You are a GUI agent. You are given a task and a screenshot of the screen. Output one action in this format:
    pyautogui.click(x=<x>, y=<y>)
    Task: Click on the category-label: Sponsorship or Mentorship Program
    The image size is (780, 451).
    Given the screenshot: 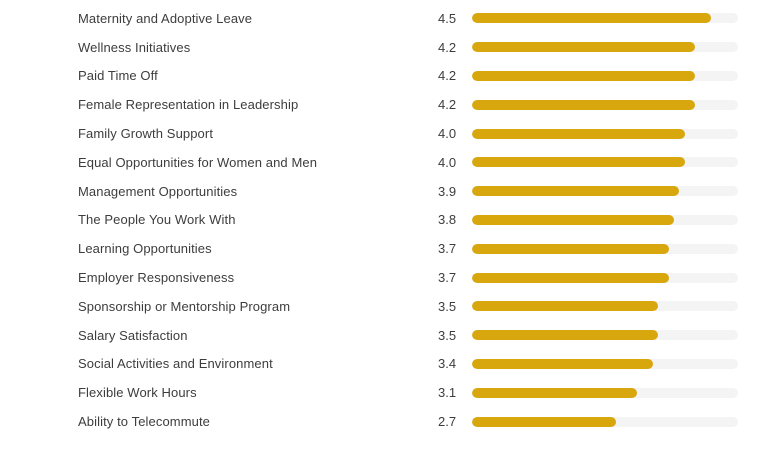 What is the action you would take?
    pyautogui.click(x=184, y=306)
    